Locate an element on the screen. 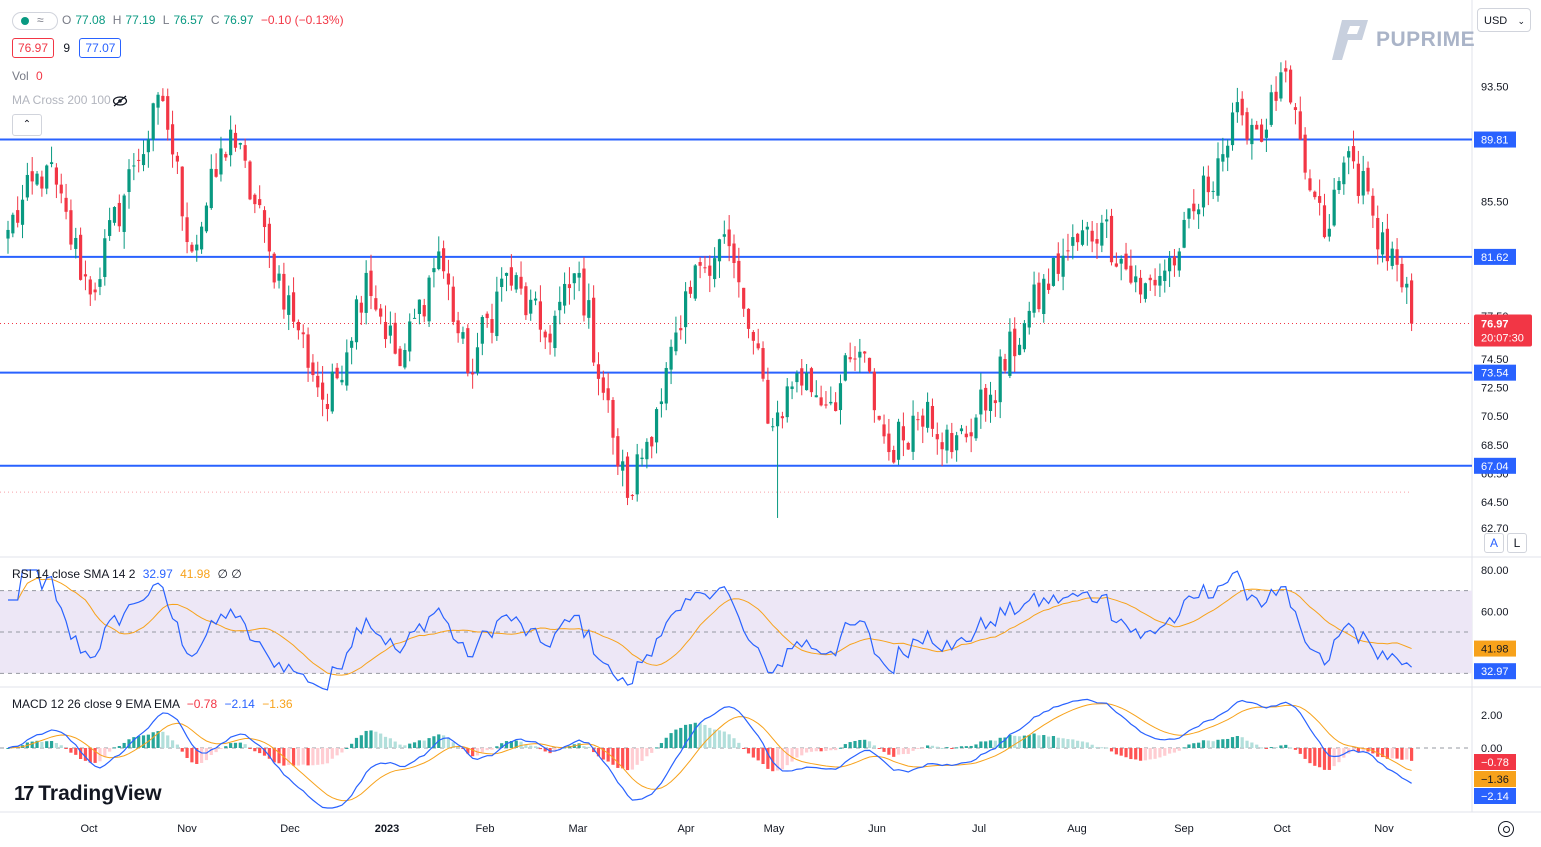 This screenshot has height=847, width=1541. collapse-legend-button: ⌃ is located at coordinates (27, 125).